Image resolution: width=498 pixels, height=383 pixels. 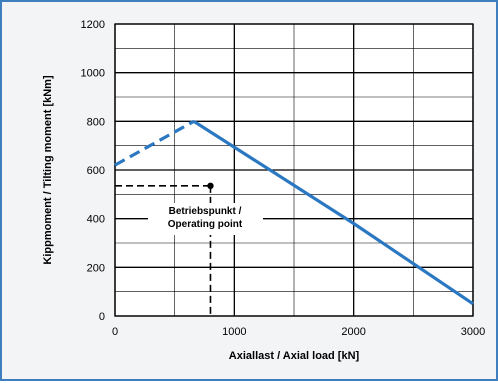 What do you see at coordinates (96, 171) in the screenshot?
I see `y-tick-label: 600` at bounding box center [96, 171].